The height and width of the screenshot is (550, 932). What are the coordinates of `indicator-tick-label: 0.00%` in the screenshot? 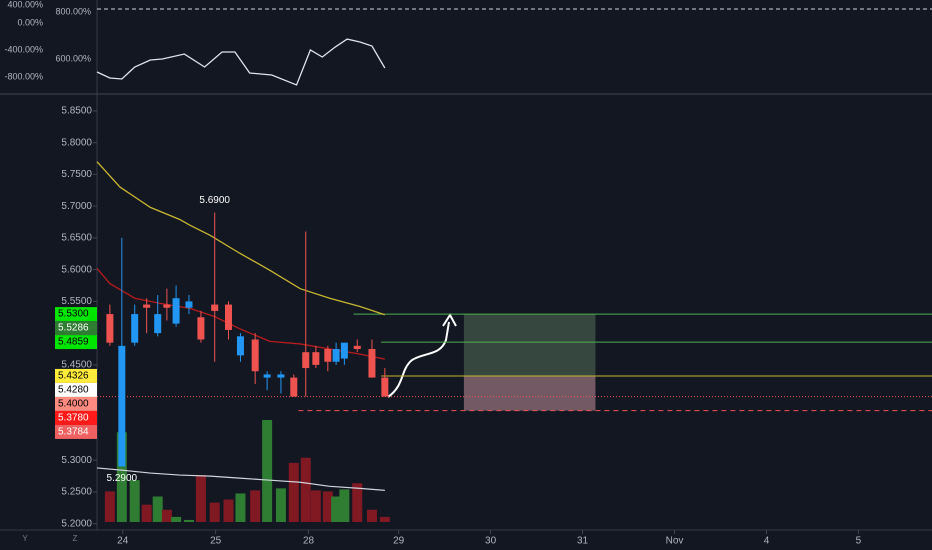 It's located at (30, 22).